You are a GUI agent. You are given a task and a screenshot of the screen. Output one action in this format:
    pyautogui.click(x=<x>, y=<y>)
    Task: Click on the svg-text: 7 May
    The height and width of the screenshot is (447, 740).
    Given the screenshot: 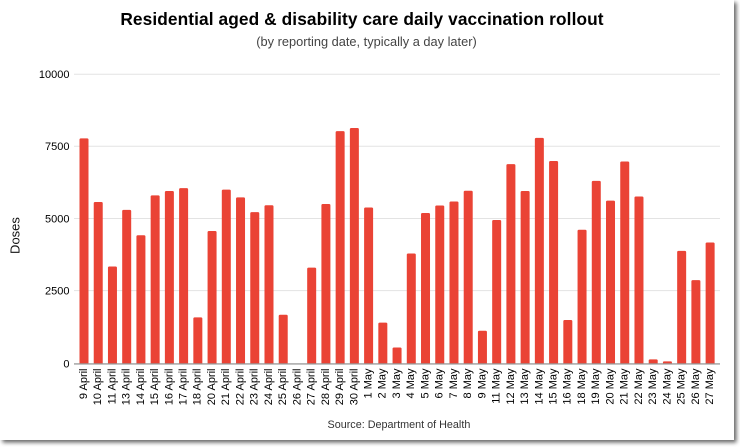 What is the action you would take?
    pyautogui.click(x=454, y=383)
    